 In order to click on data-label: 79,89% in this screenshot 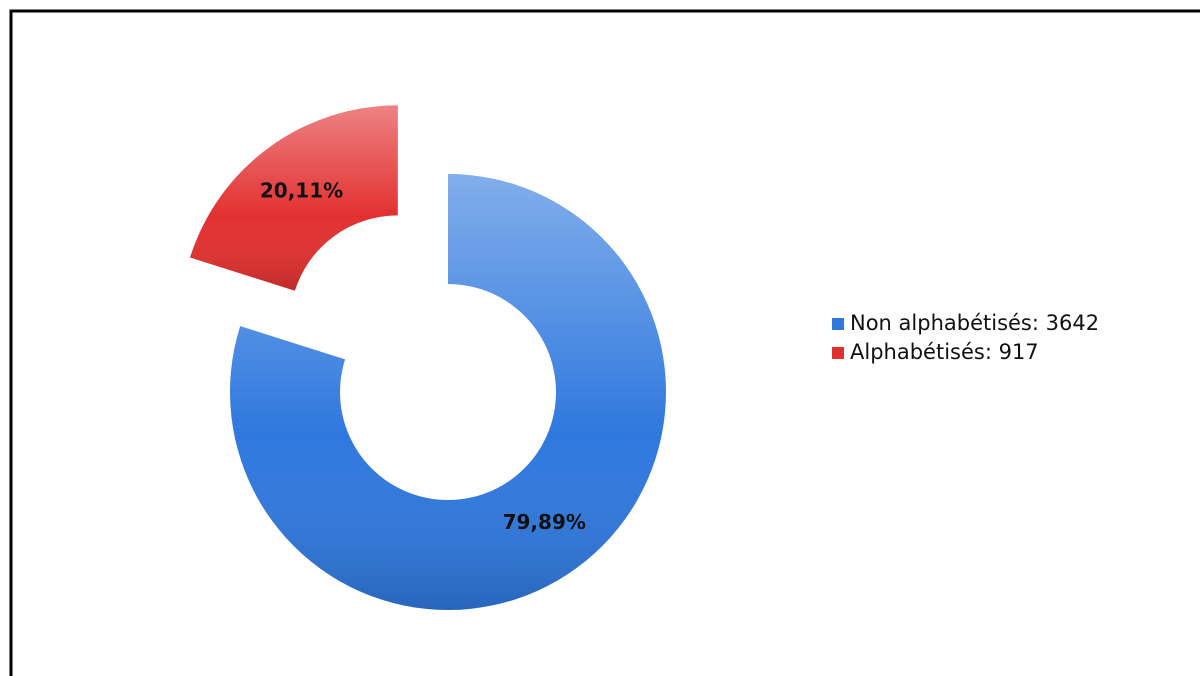, I will do `click(544, 522)`.